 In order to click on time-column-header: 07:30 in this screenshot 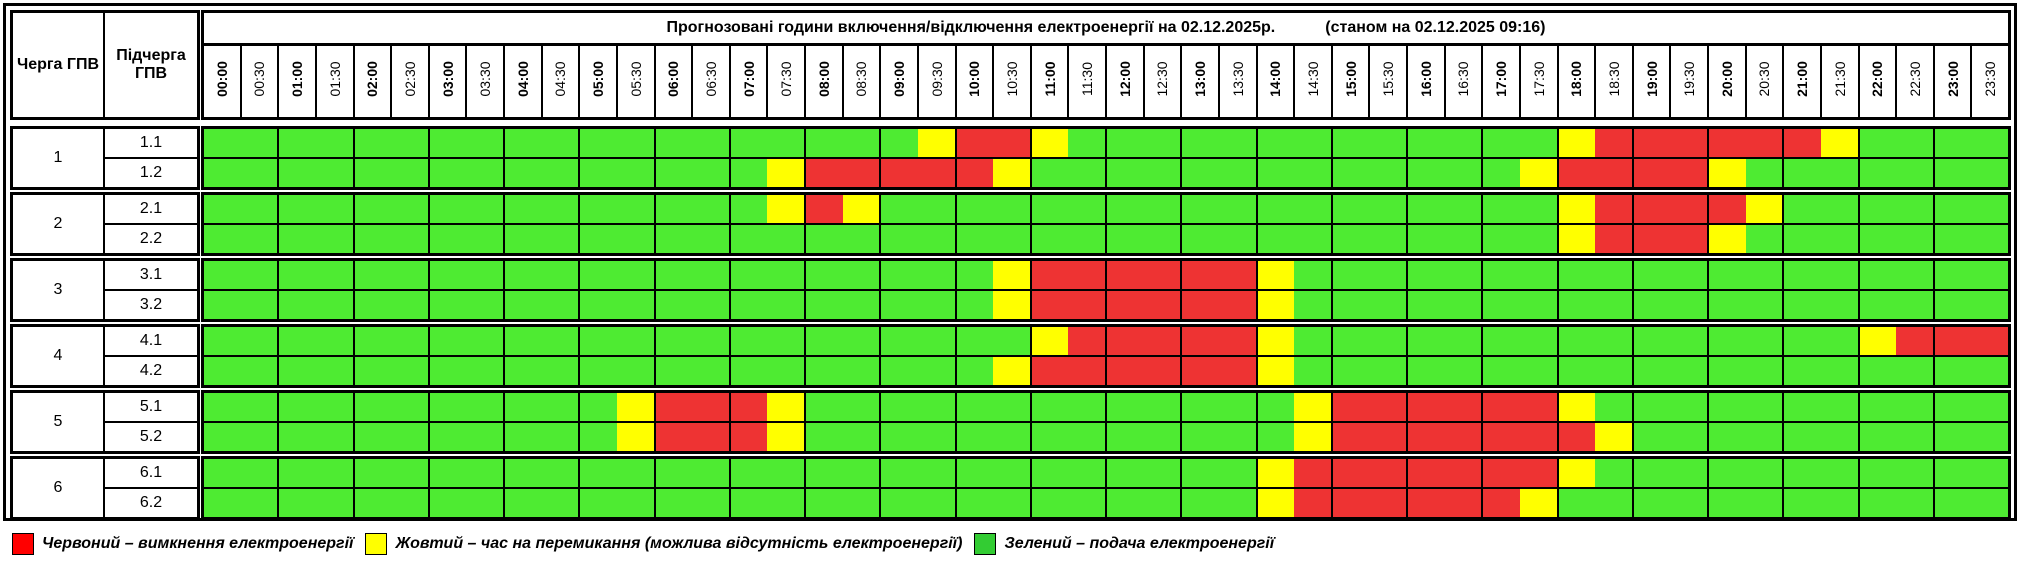, I will do `click(787, 81)`.